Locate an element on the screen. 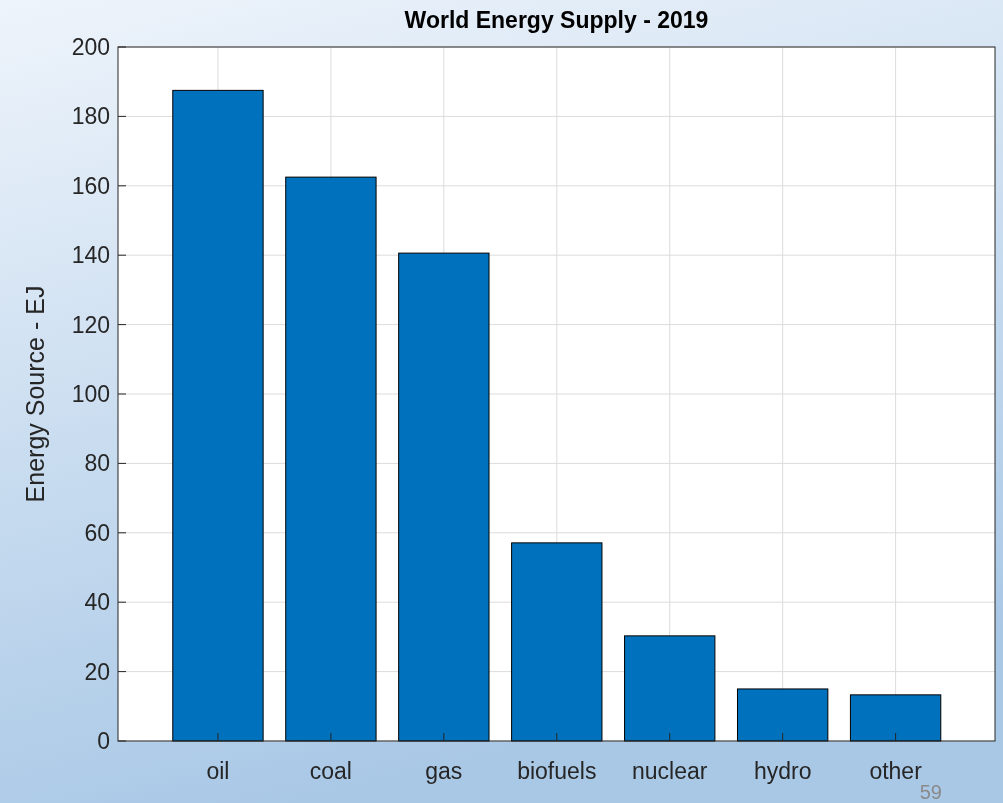 This screenshot has height=803, width=1003. y-tick-label: 80 is located at coordinates (97, 463).